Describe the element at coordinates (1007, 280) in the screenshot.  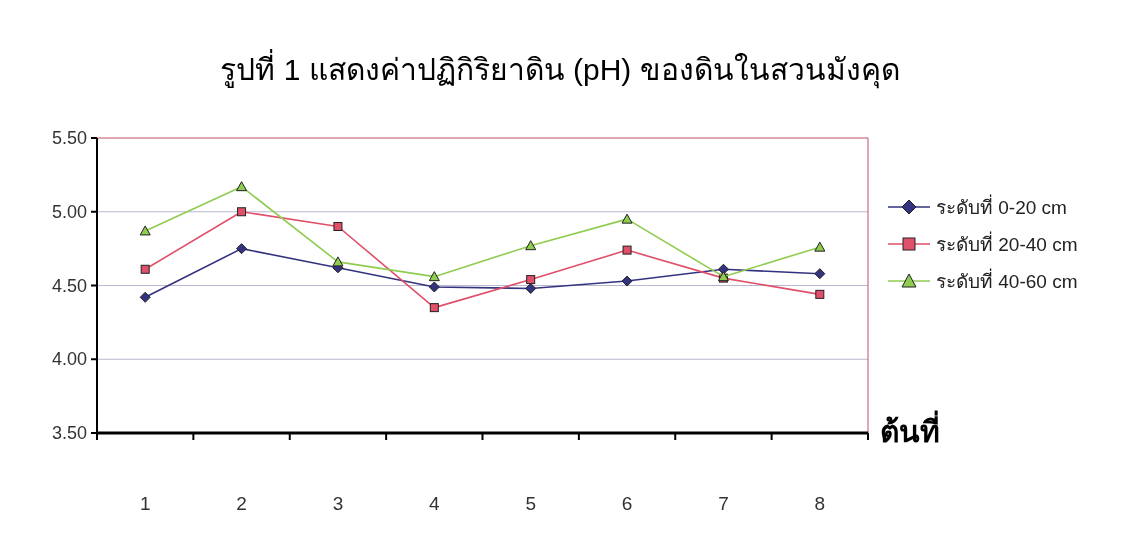
I see `legend-label: ระดับที่ 40-60 cm` at that location.